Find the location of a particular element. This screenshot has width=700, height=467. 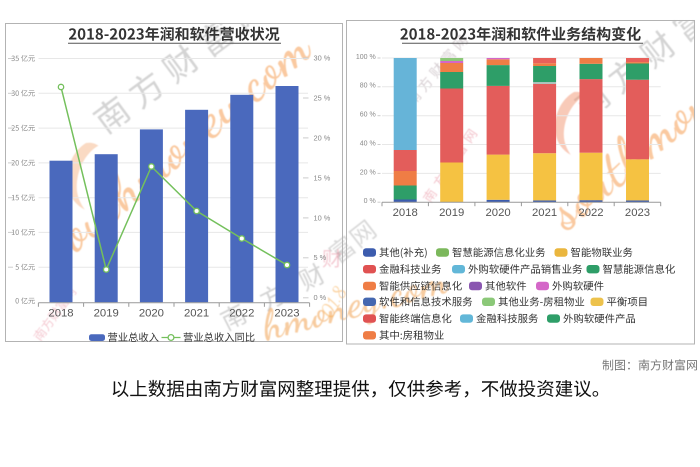

svg-text: 60 % is located at coordinates (368, 115).